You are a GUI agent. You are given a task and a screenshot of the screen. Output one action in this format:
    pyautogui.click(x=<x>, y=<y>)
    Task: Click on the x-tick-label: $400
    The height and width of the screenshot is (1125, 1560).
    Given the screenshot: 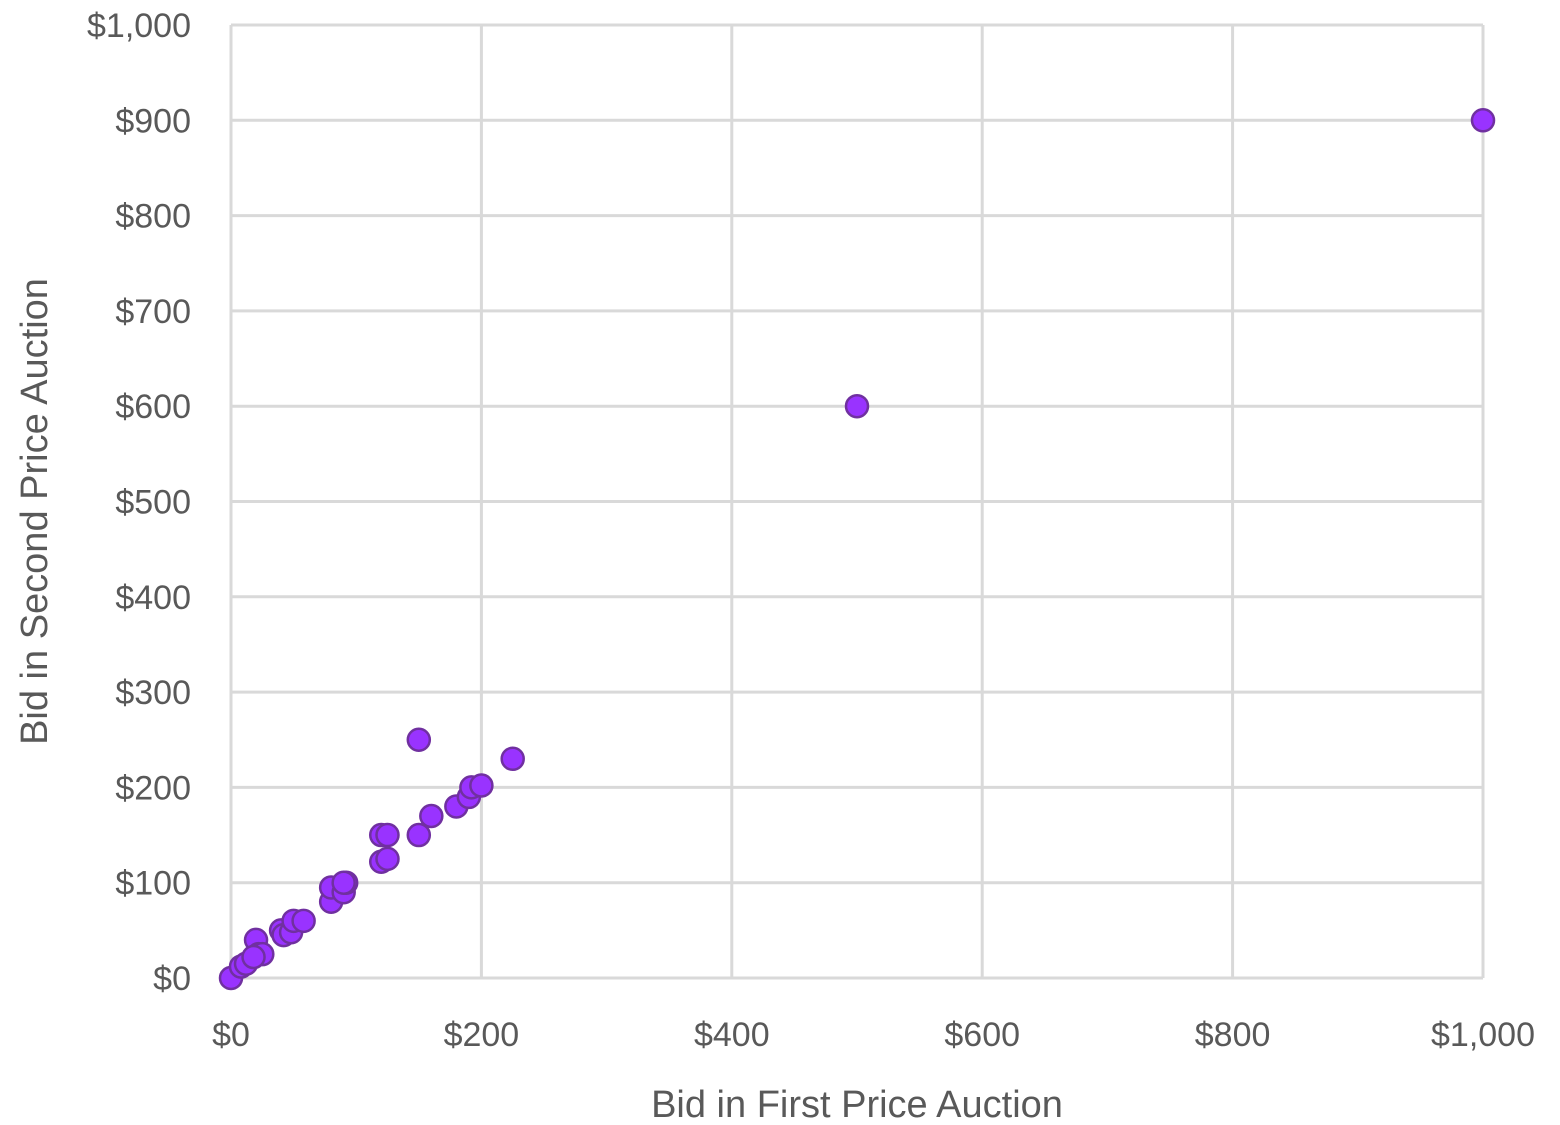 What is the action you would take?
    pyautogui.click(x=732, y=1035)
    